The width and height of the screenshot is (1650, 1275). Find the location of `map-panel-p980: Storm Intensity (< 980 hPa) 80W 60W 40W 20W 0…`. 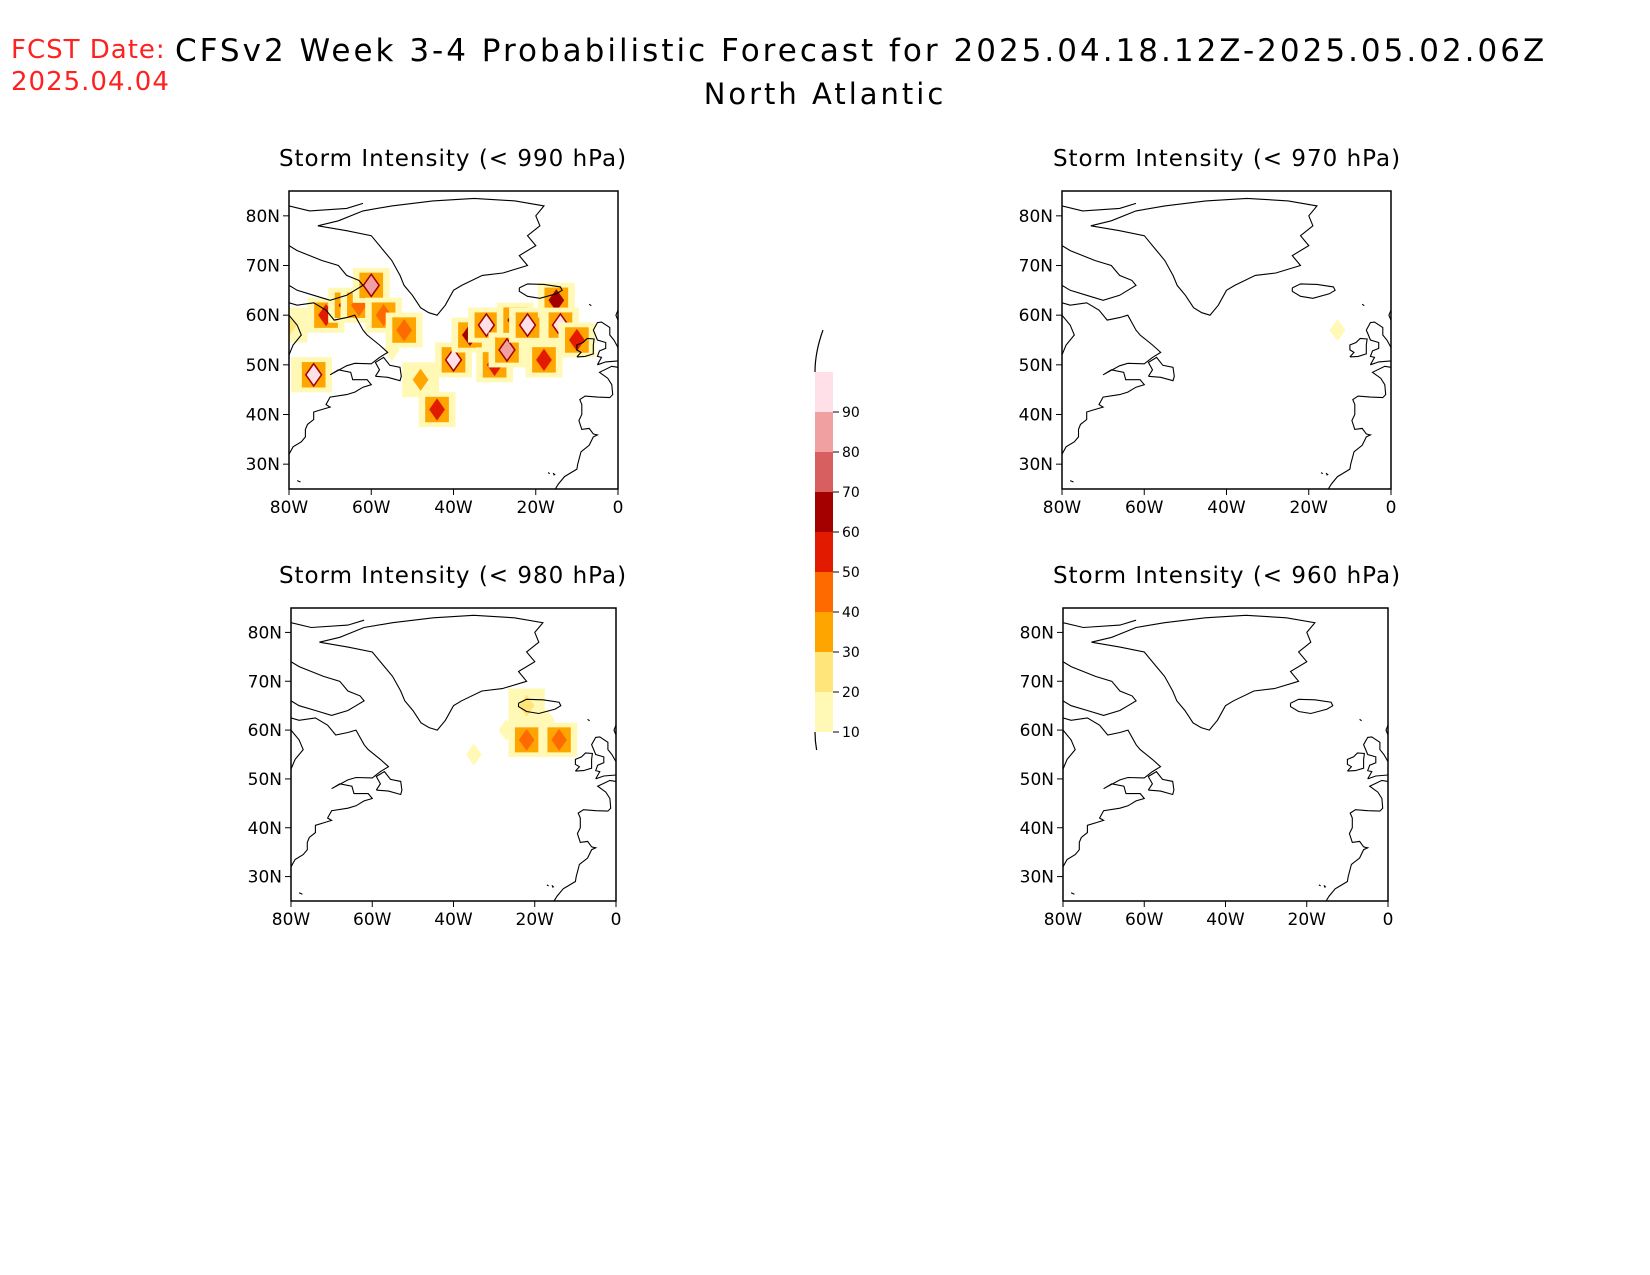

map-panel-p980: Storm Intensity (< 980 hPa) 80W 60W 40W 20W 0… is located at coordinates (437, 746).